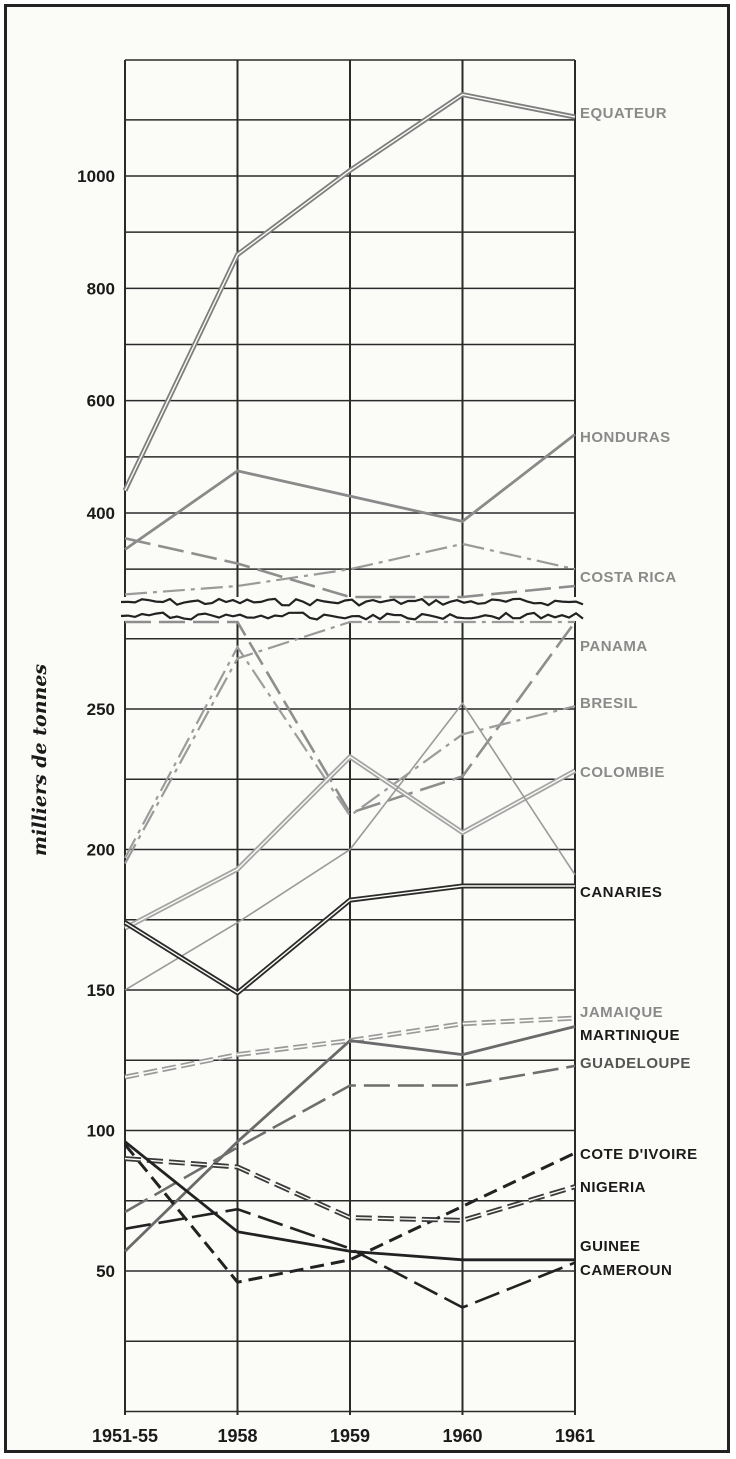 The height and width of the screenshot is (1459, 736). Describe the element at coordinates (610, 1246) in the screenshot. I see `series-label-guinee: GUINEE` at that location.